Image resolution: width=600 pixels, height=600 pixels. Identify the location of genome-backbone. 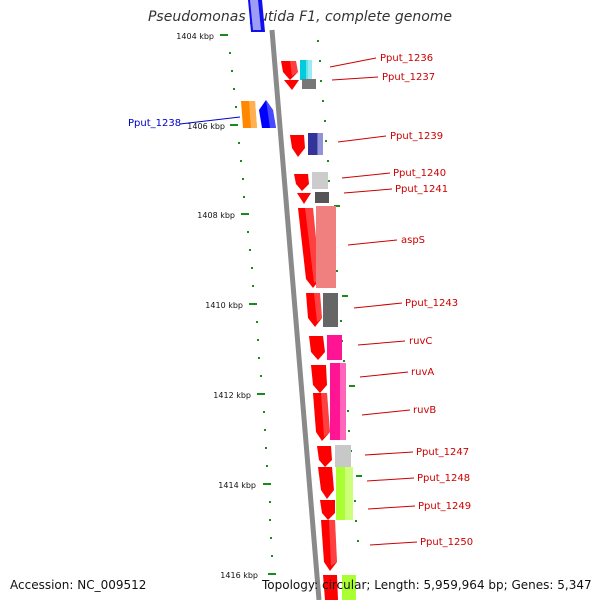
(295, 314).